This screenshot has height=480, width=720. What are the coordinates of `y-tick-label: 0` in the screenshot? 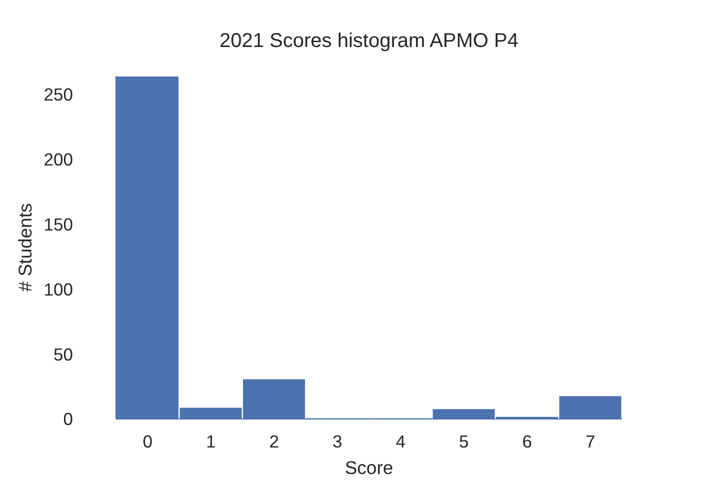 It's located at (68, 419).